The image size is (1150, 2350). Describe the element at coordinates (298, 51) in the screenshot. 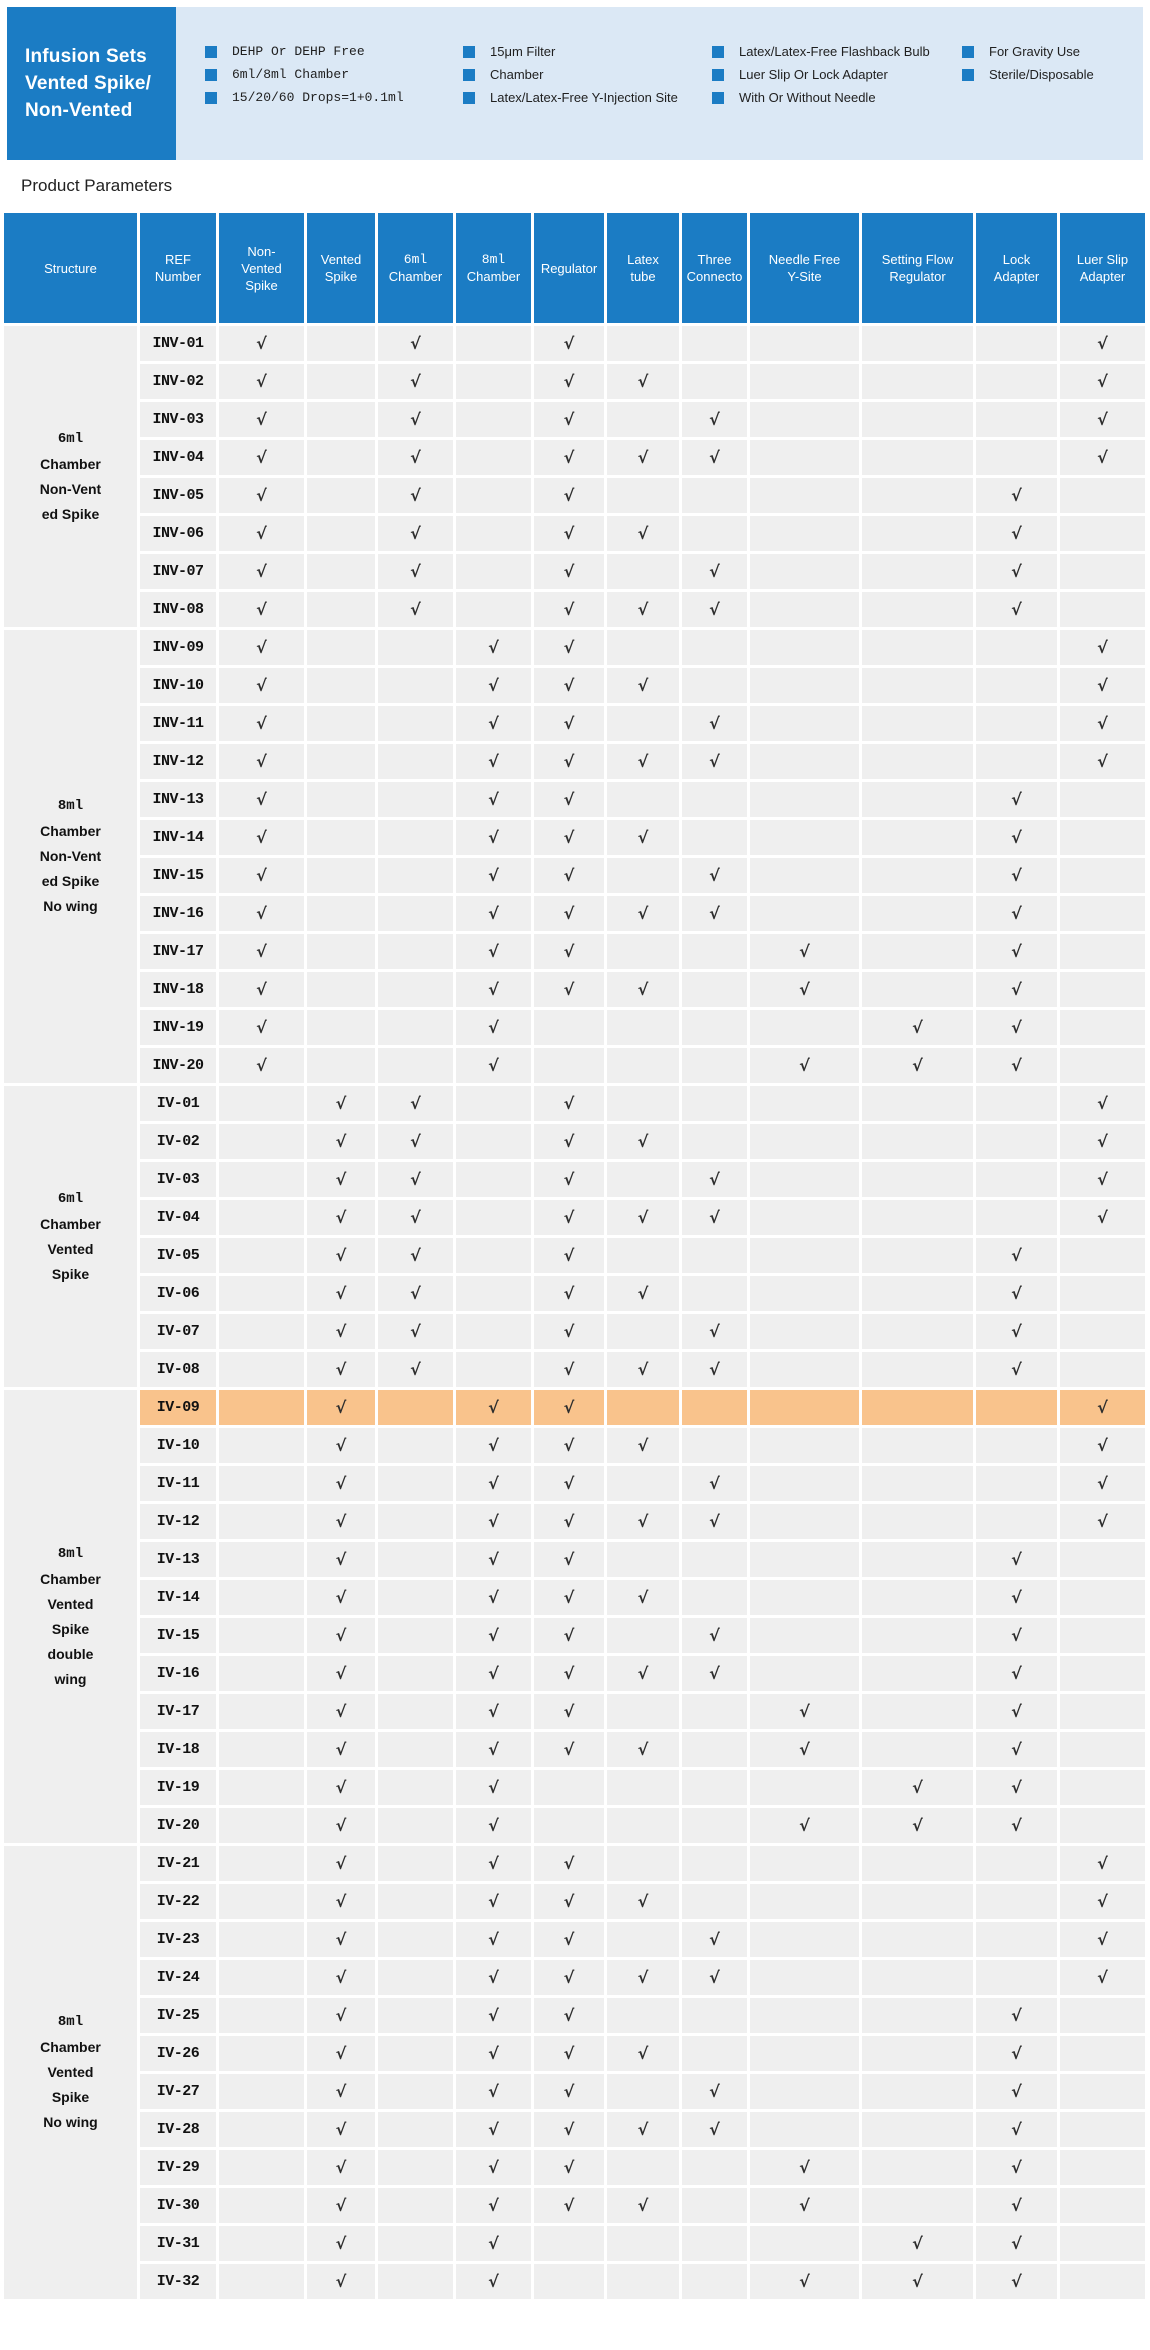

I see `feature-item-label: DEHP Or DEHP Free` at that location.